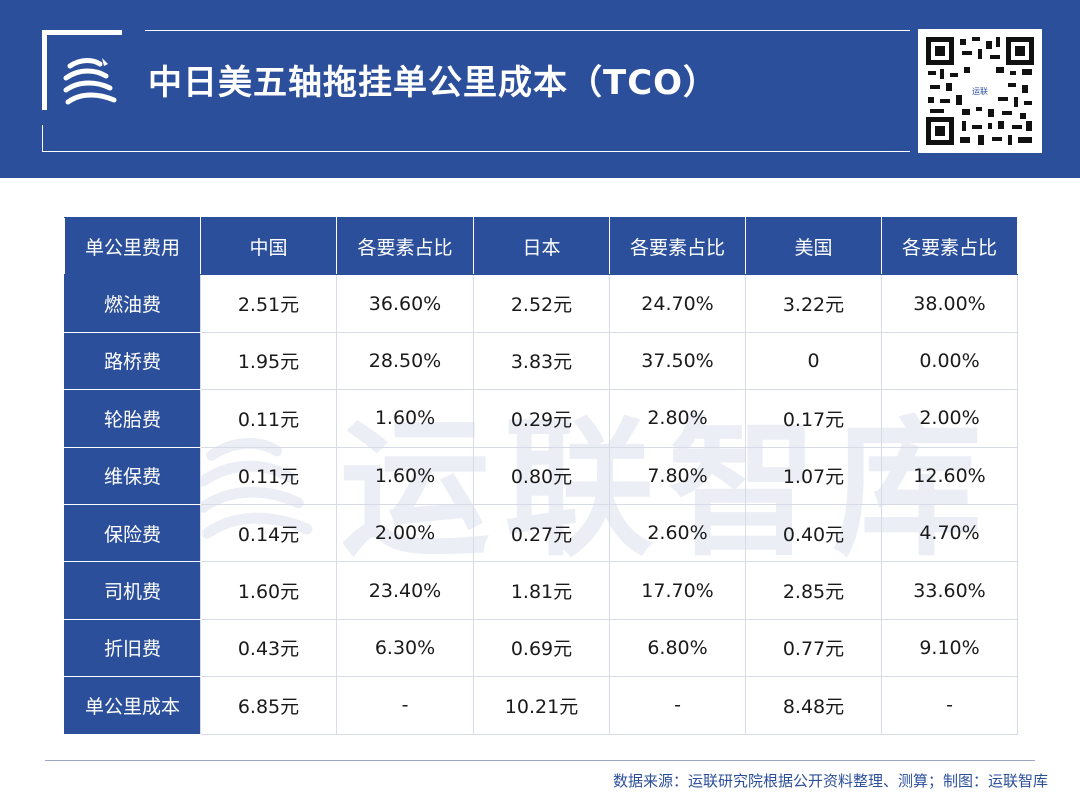 The width and height of the screenshot is (1080, 810). I want to click on table-row: 折旧费 0.43元 6.30% 0.69元 6.80% 0.77元 9.10%, so click(541, 648).